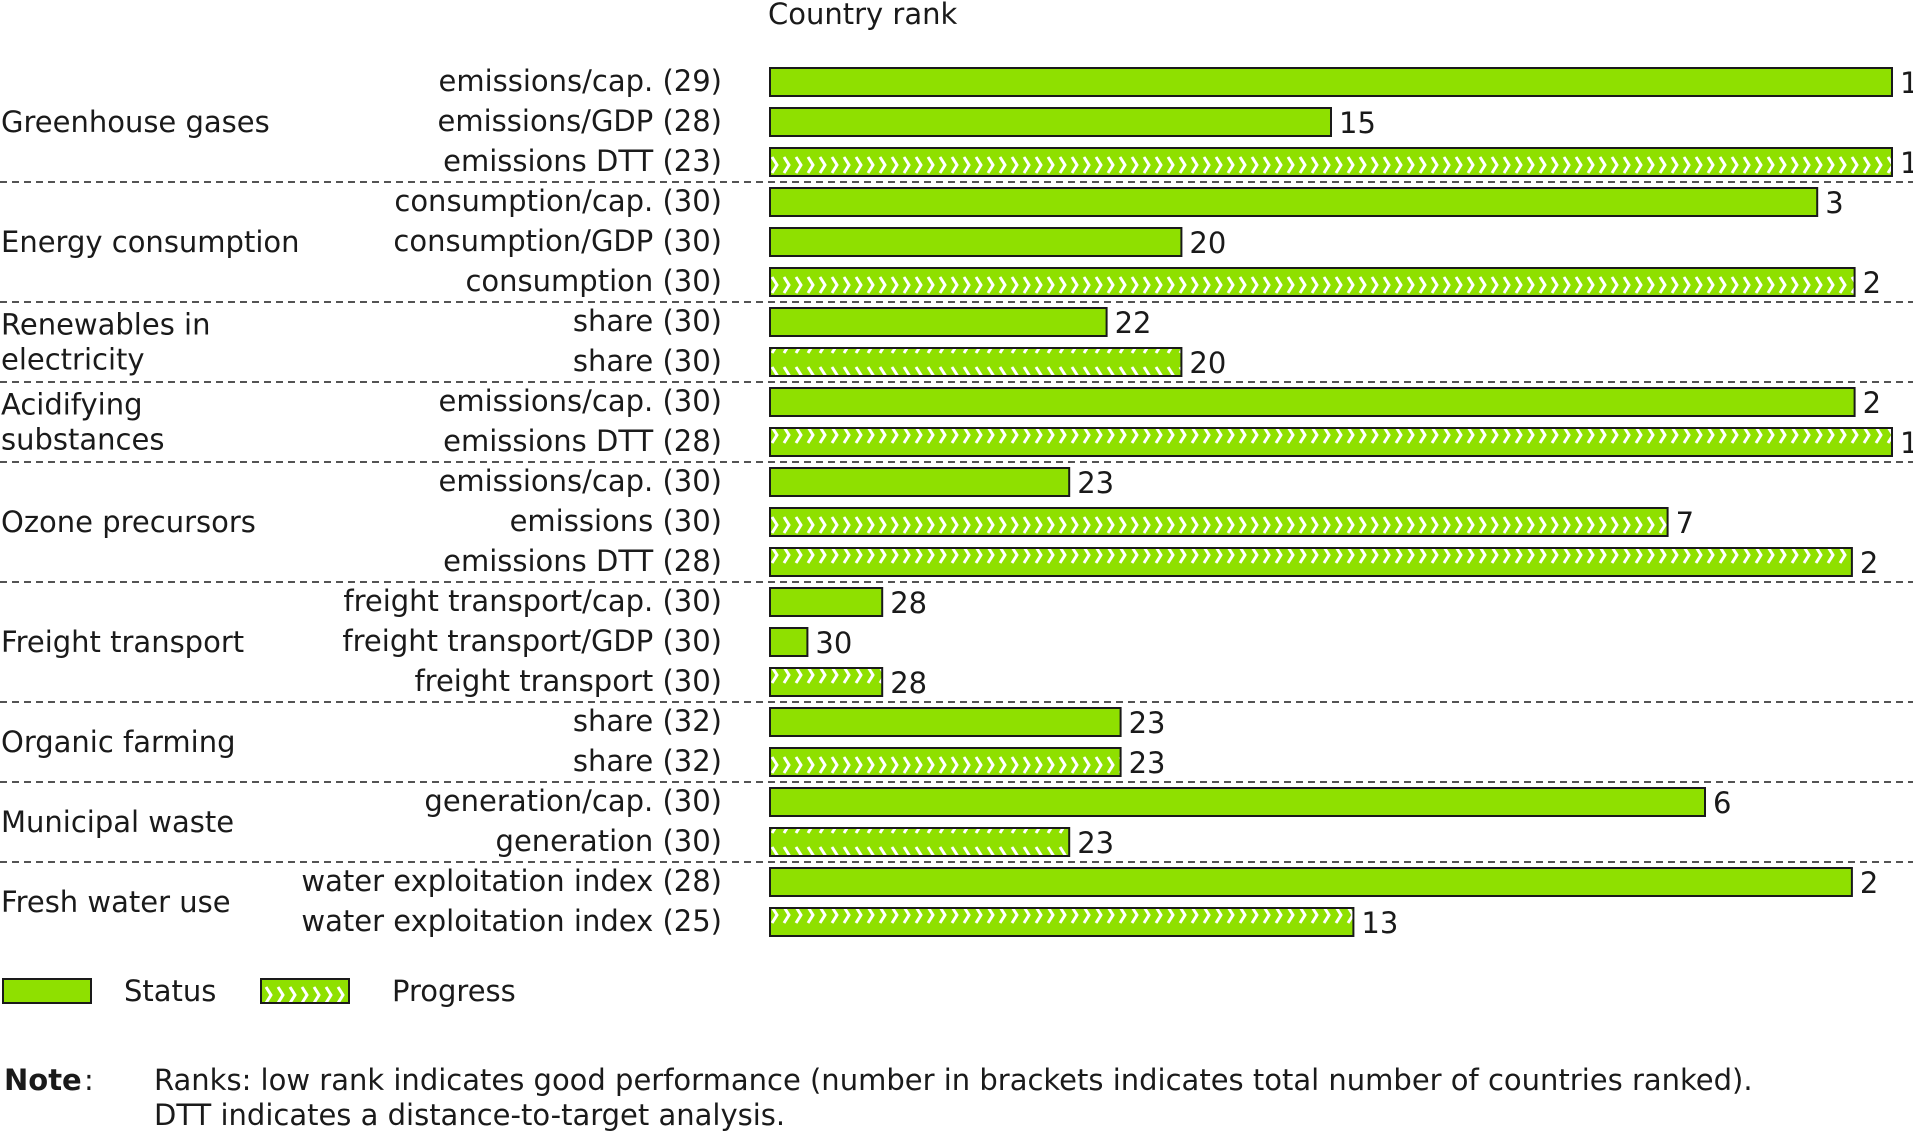 Image resolution: width=1913 pixels, height=1133 pixels. Describe the element at coordinates (862, 15) in the screenshot. I see `chart-title: Country rank` at that location.